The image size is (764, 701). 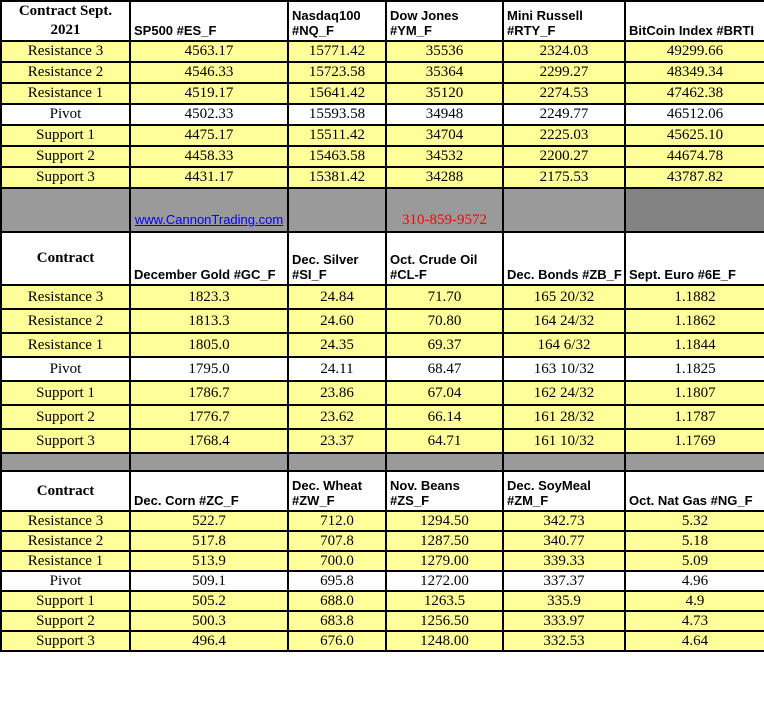 I want to click on value-cell: 522.7, so click(x=209, y=521).